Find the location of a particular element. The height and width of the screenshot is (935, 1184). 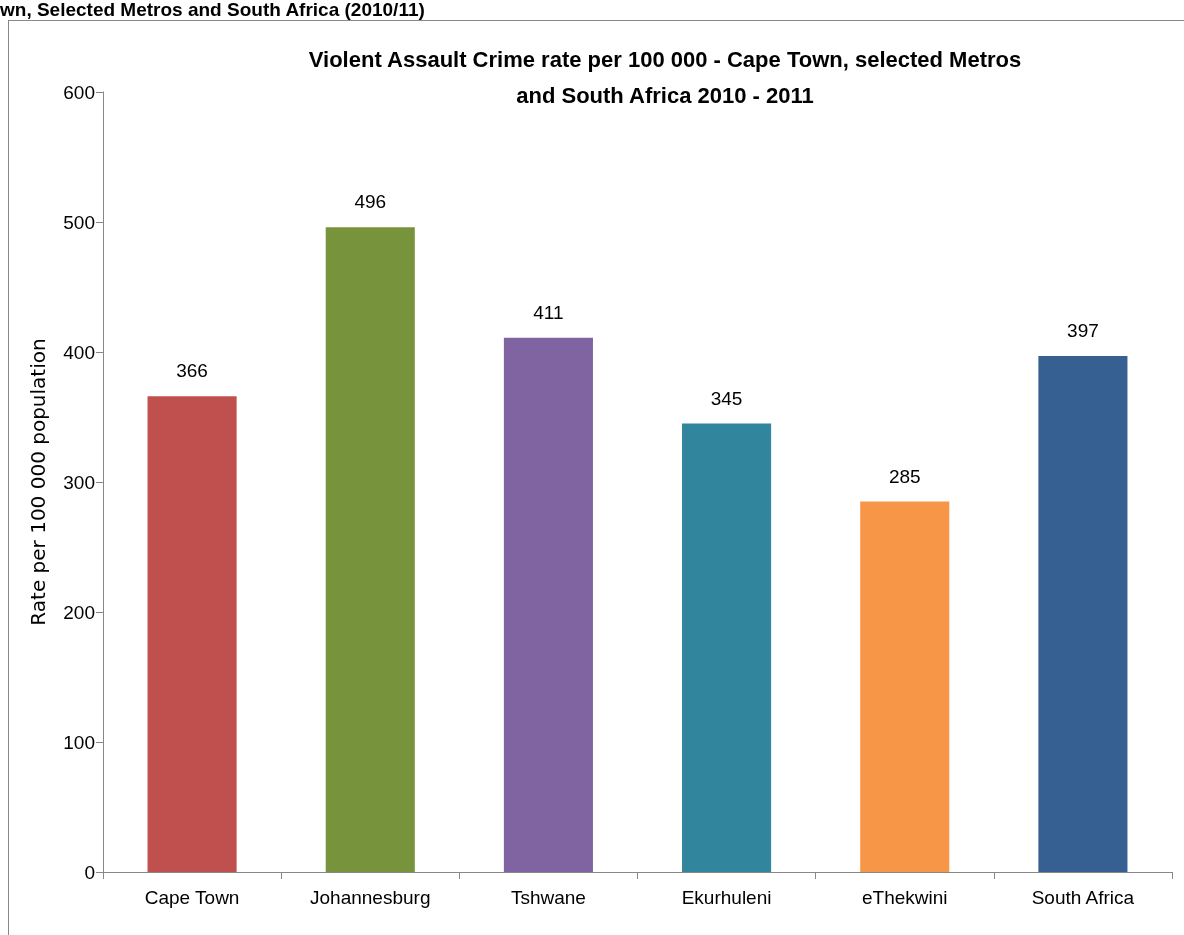

data-label: 496 is located at coordinates (370, 202).